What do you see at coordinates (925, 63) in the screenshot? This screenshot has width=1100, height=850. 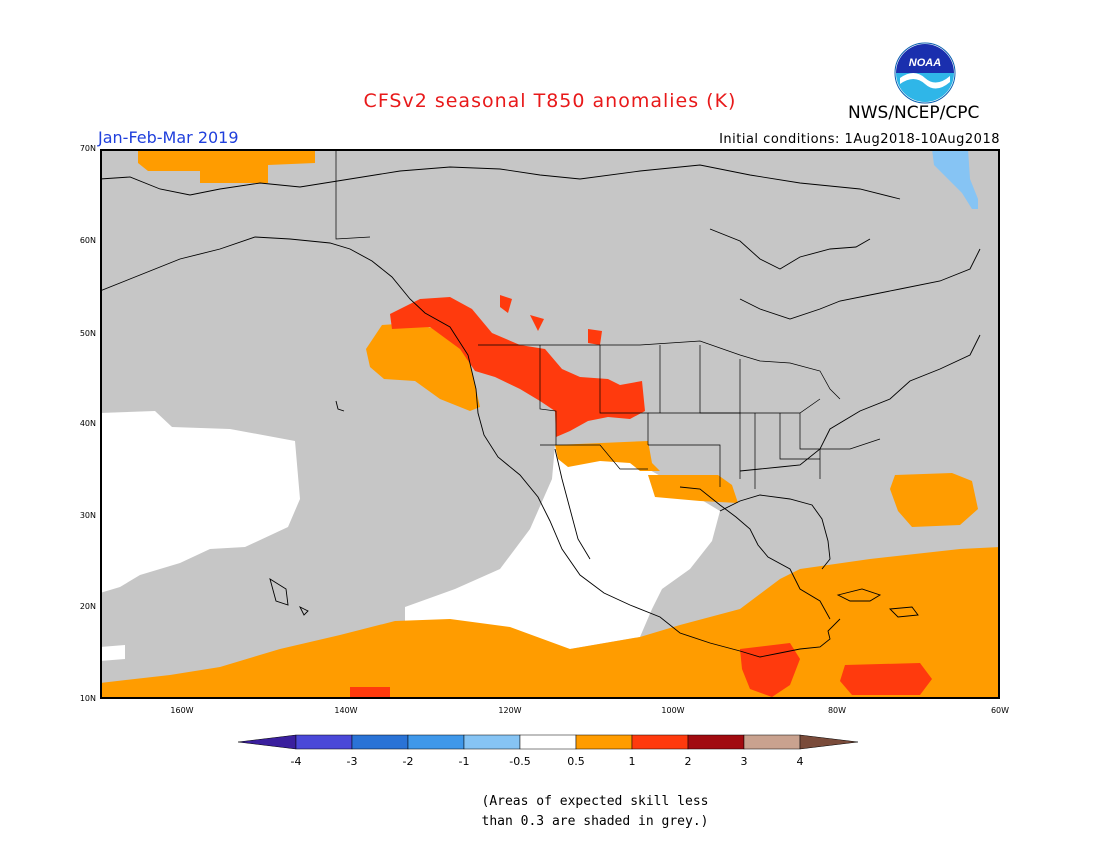 I see `svg-text: NOAA` at bounding box center [925, 63].